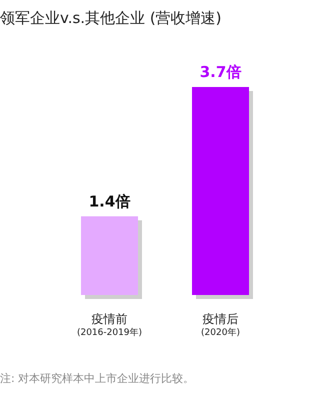 This screenshot has height=396, width=330. I want to click on text: 注: 对本研究样本中上市企业进行比较。, so click(97, 378).